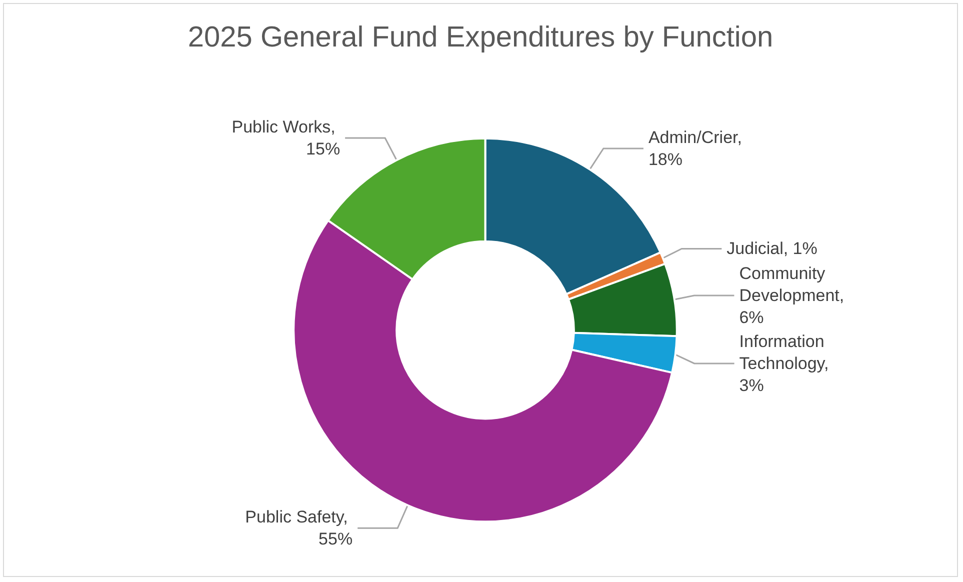  Describe the element at coordinates (772, 248) in the screenshot. I see `slice-label: Judicial, 1%` at that location.